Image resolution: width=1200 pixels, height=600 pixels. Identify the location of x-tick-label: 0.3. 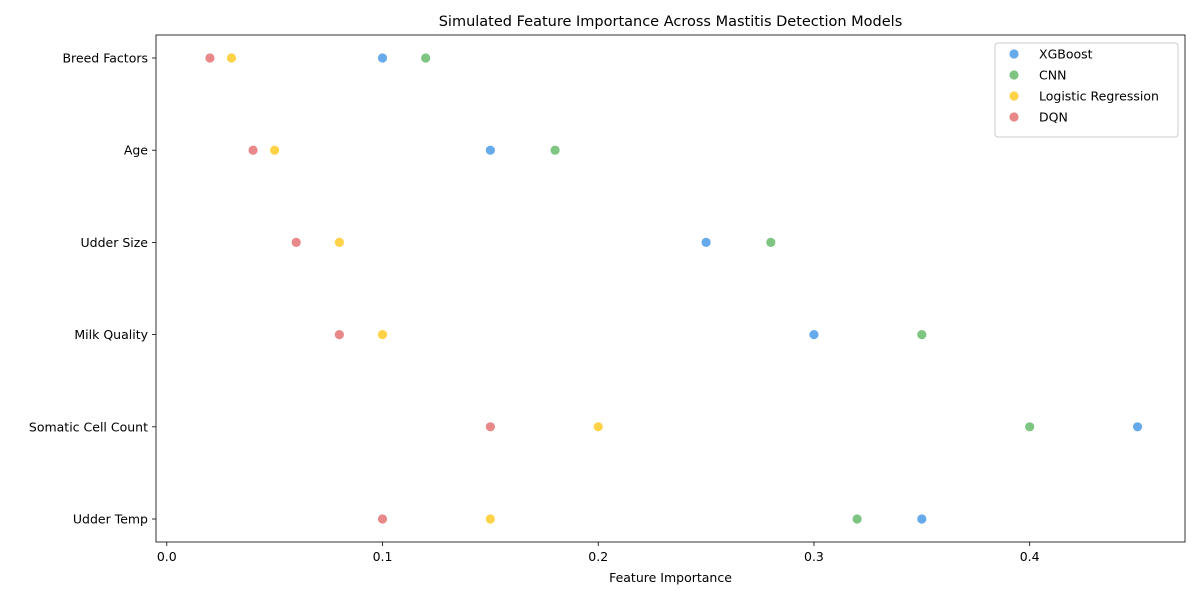
(814, 556).